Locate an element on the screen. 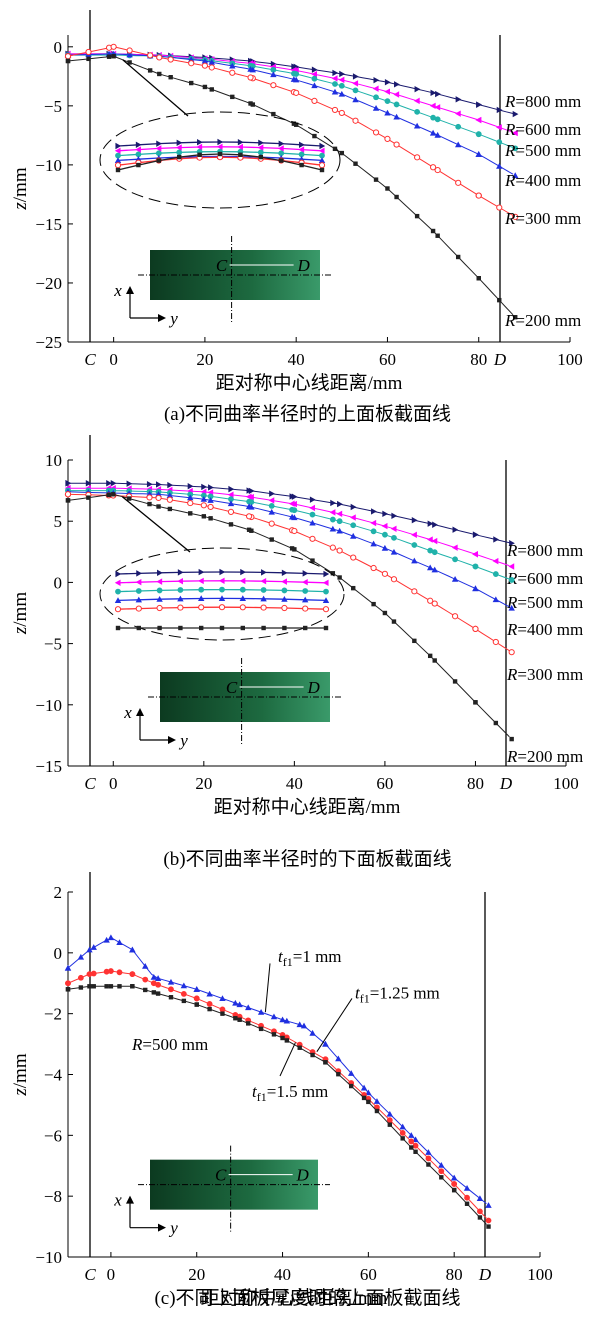 Image resolution: width=615 pixels, height=1317 pixels. specimen-inset: C Dx y is located at coordinates (222, 282).